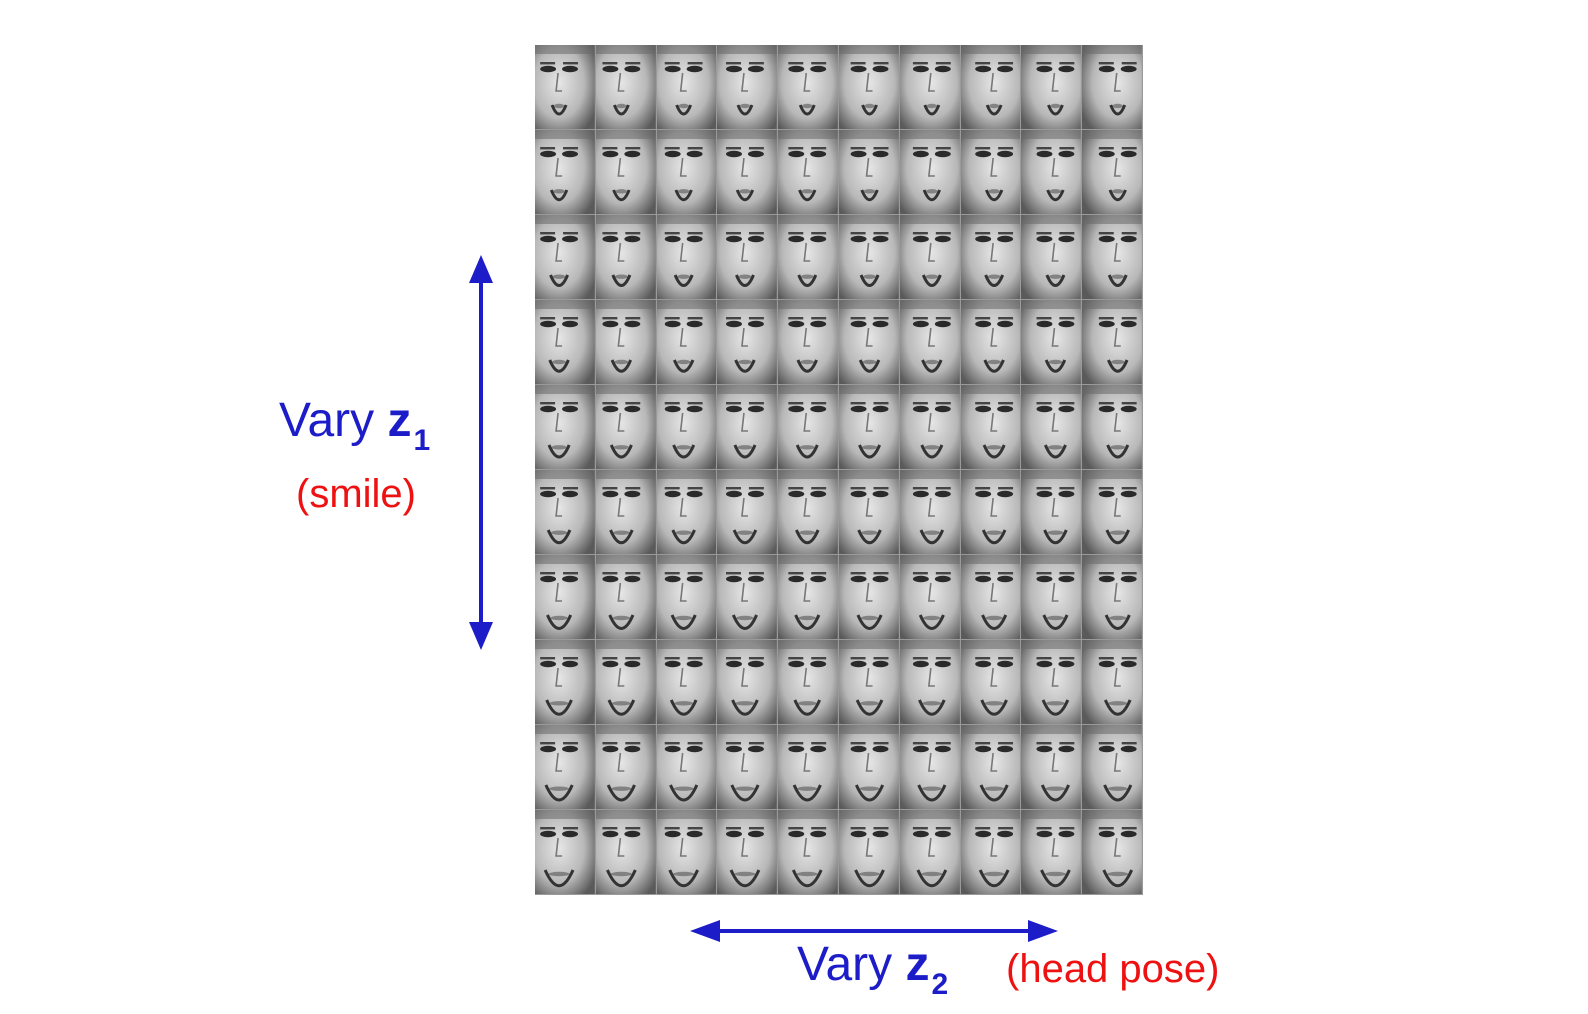 Image resolution: width=1588 pixels, height=1014 pixels. What do you see at coordinates (481, 269) in the screenshot?
I see `arrow-head-up` at bounding box center [481, 269].